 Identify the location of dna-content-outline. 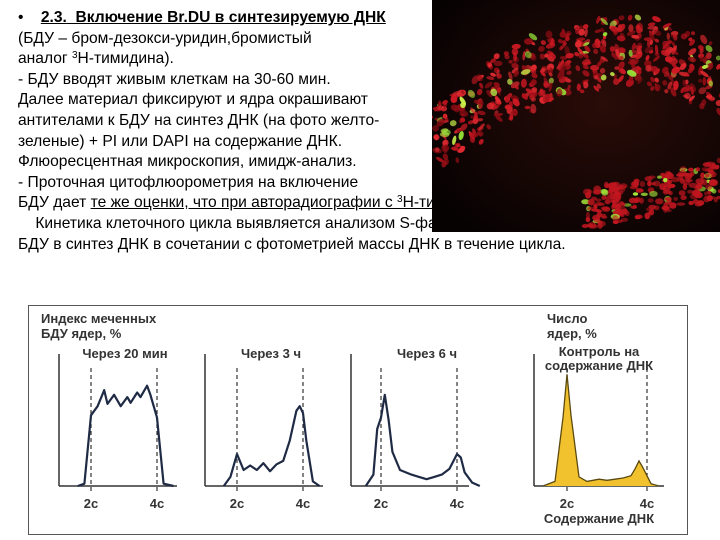
(601, 430).